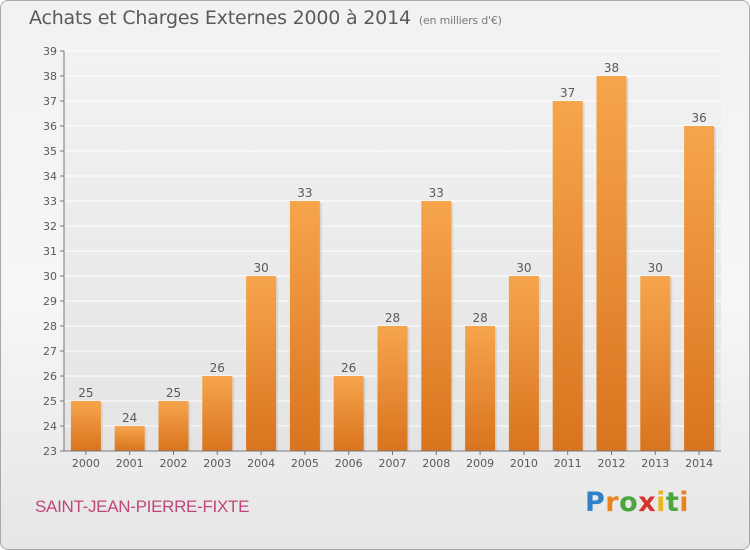 The image size is (750, 550). I want to click on proxiti-logo: Proxiti, so click(637, 502).